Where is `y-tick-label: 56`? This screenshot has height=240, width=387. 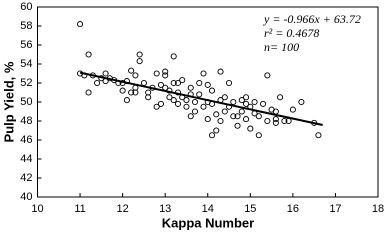 y-tick-label: 56 is located at coordinates (26, 45).